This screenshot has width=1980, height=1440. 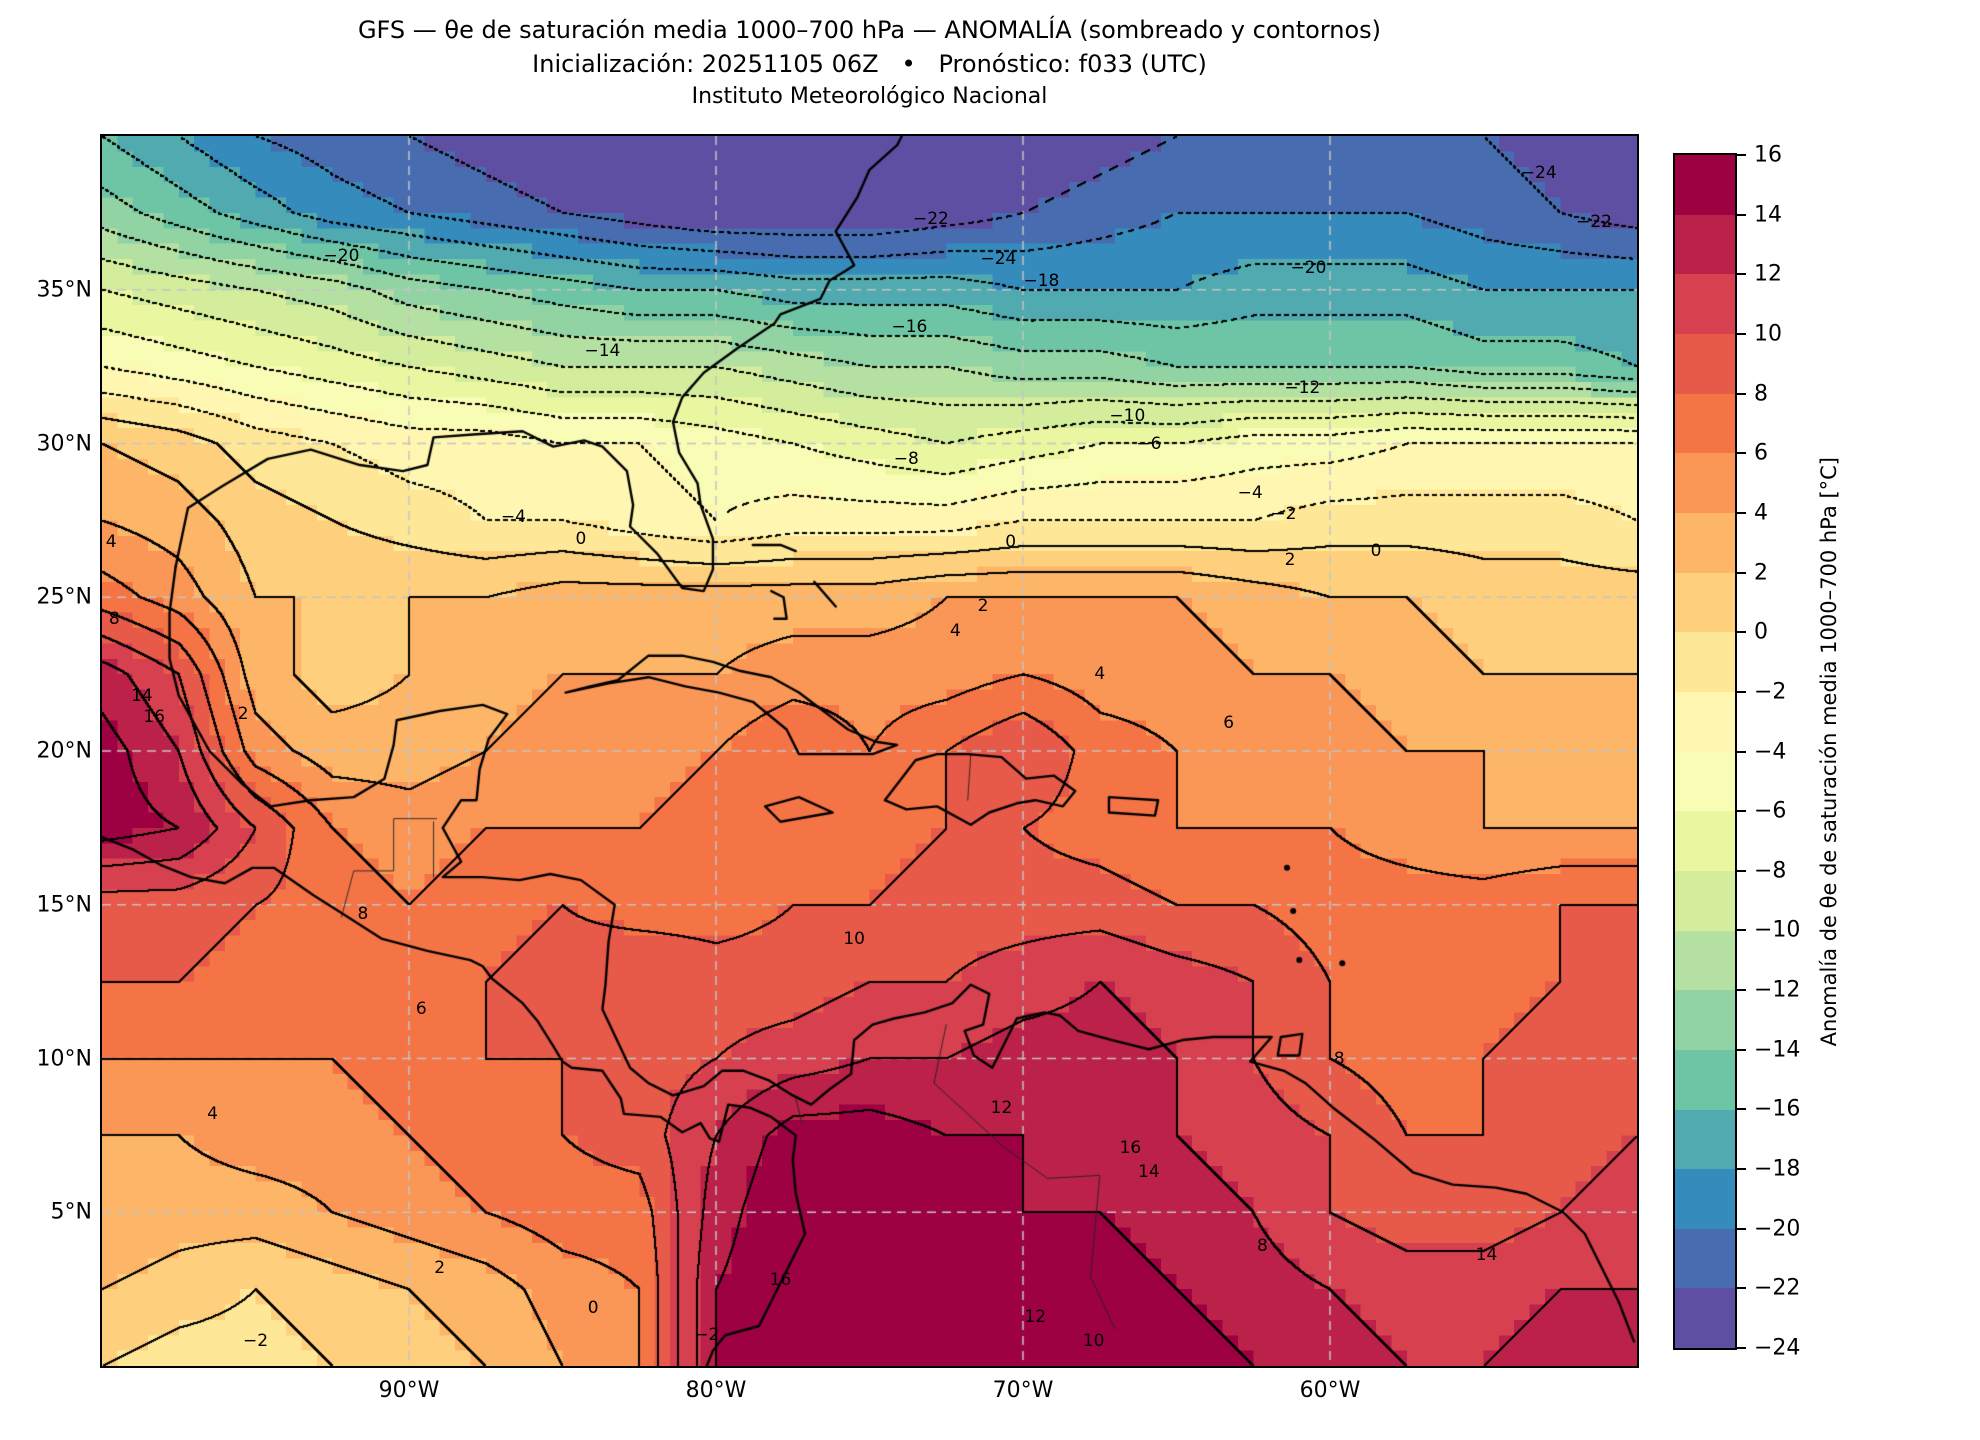 What do you see at coordinates (1302, 388) in the screenshot?
I see `contour-label: −12` at bounding box center [1302, 388].